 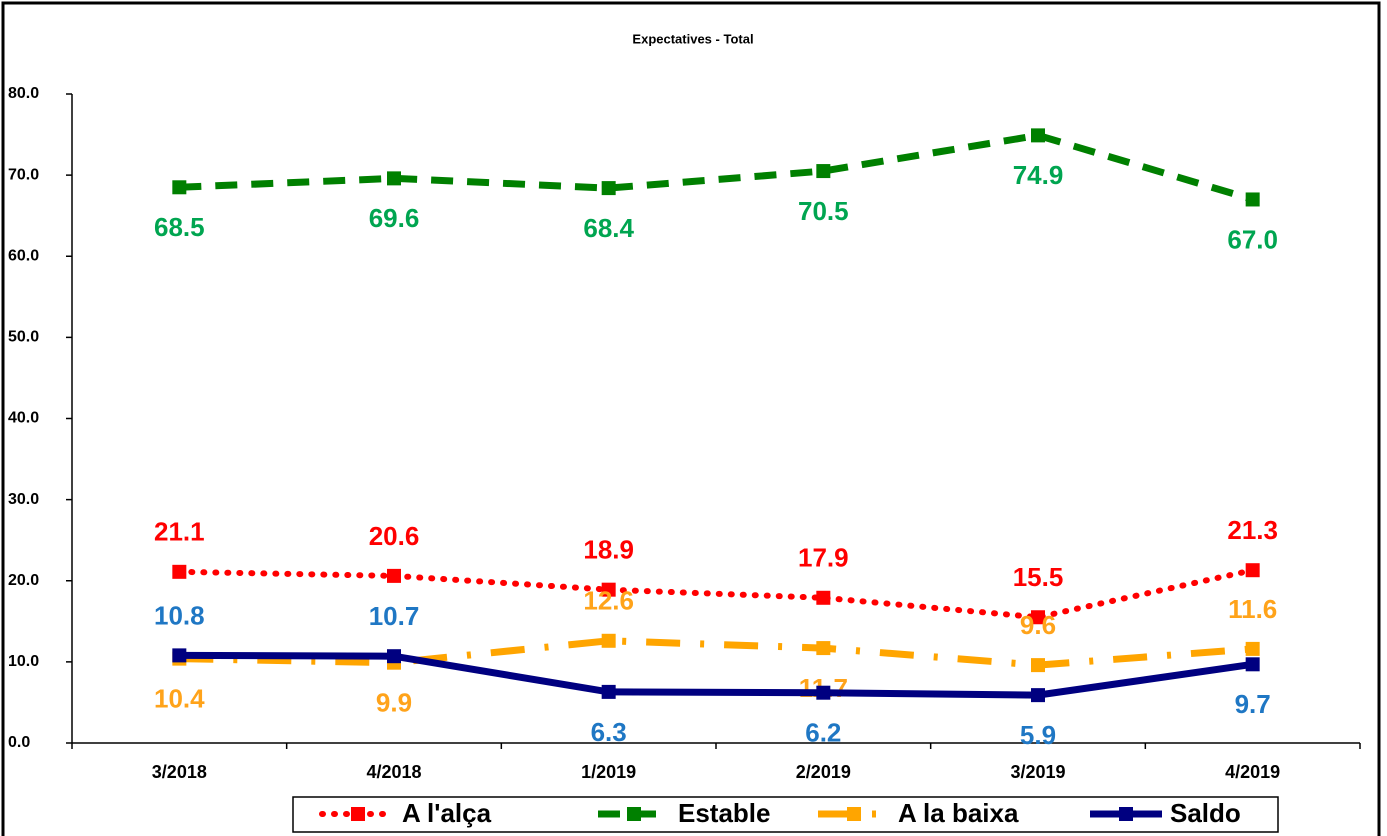 What do you see at coordinates (1205, 813) in the screenshot?
I see `legend-label: Saldo` at bounding box center [1205, 813].